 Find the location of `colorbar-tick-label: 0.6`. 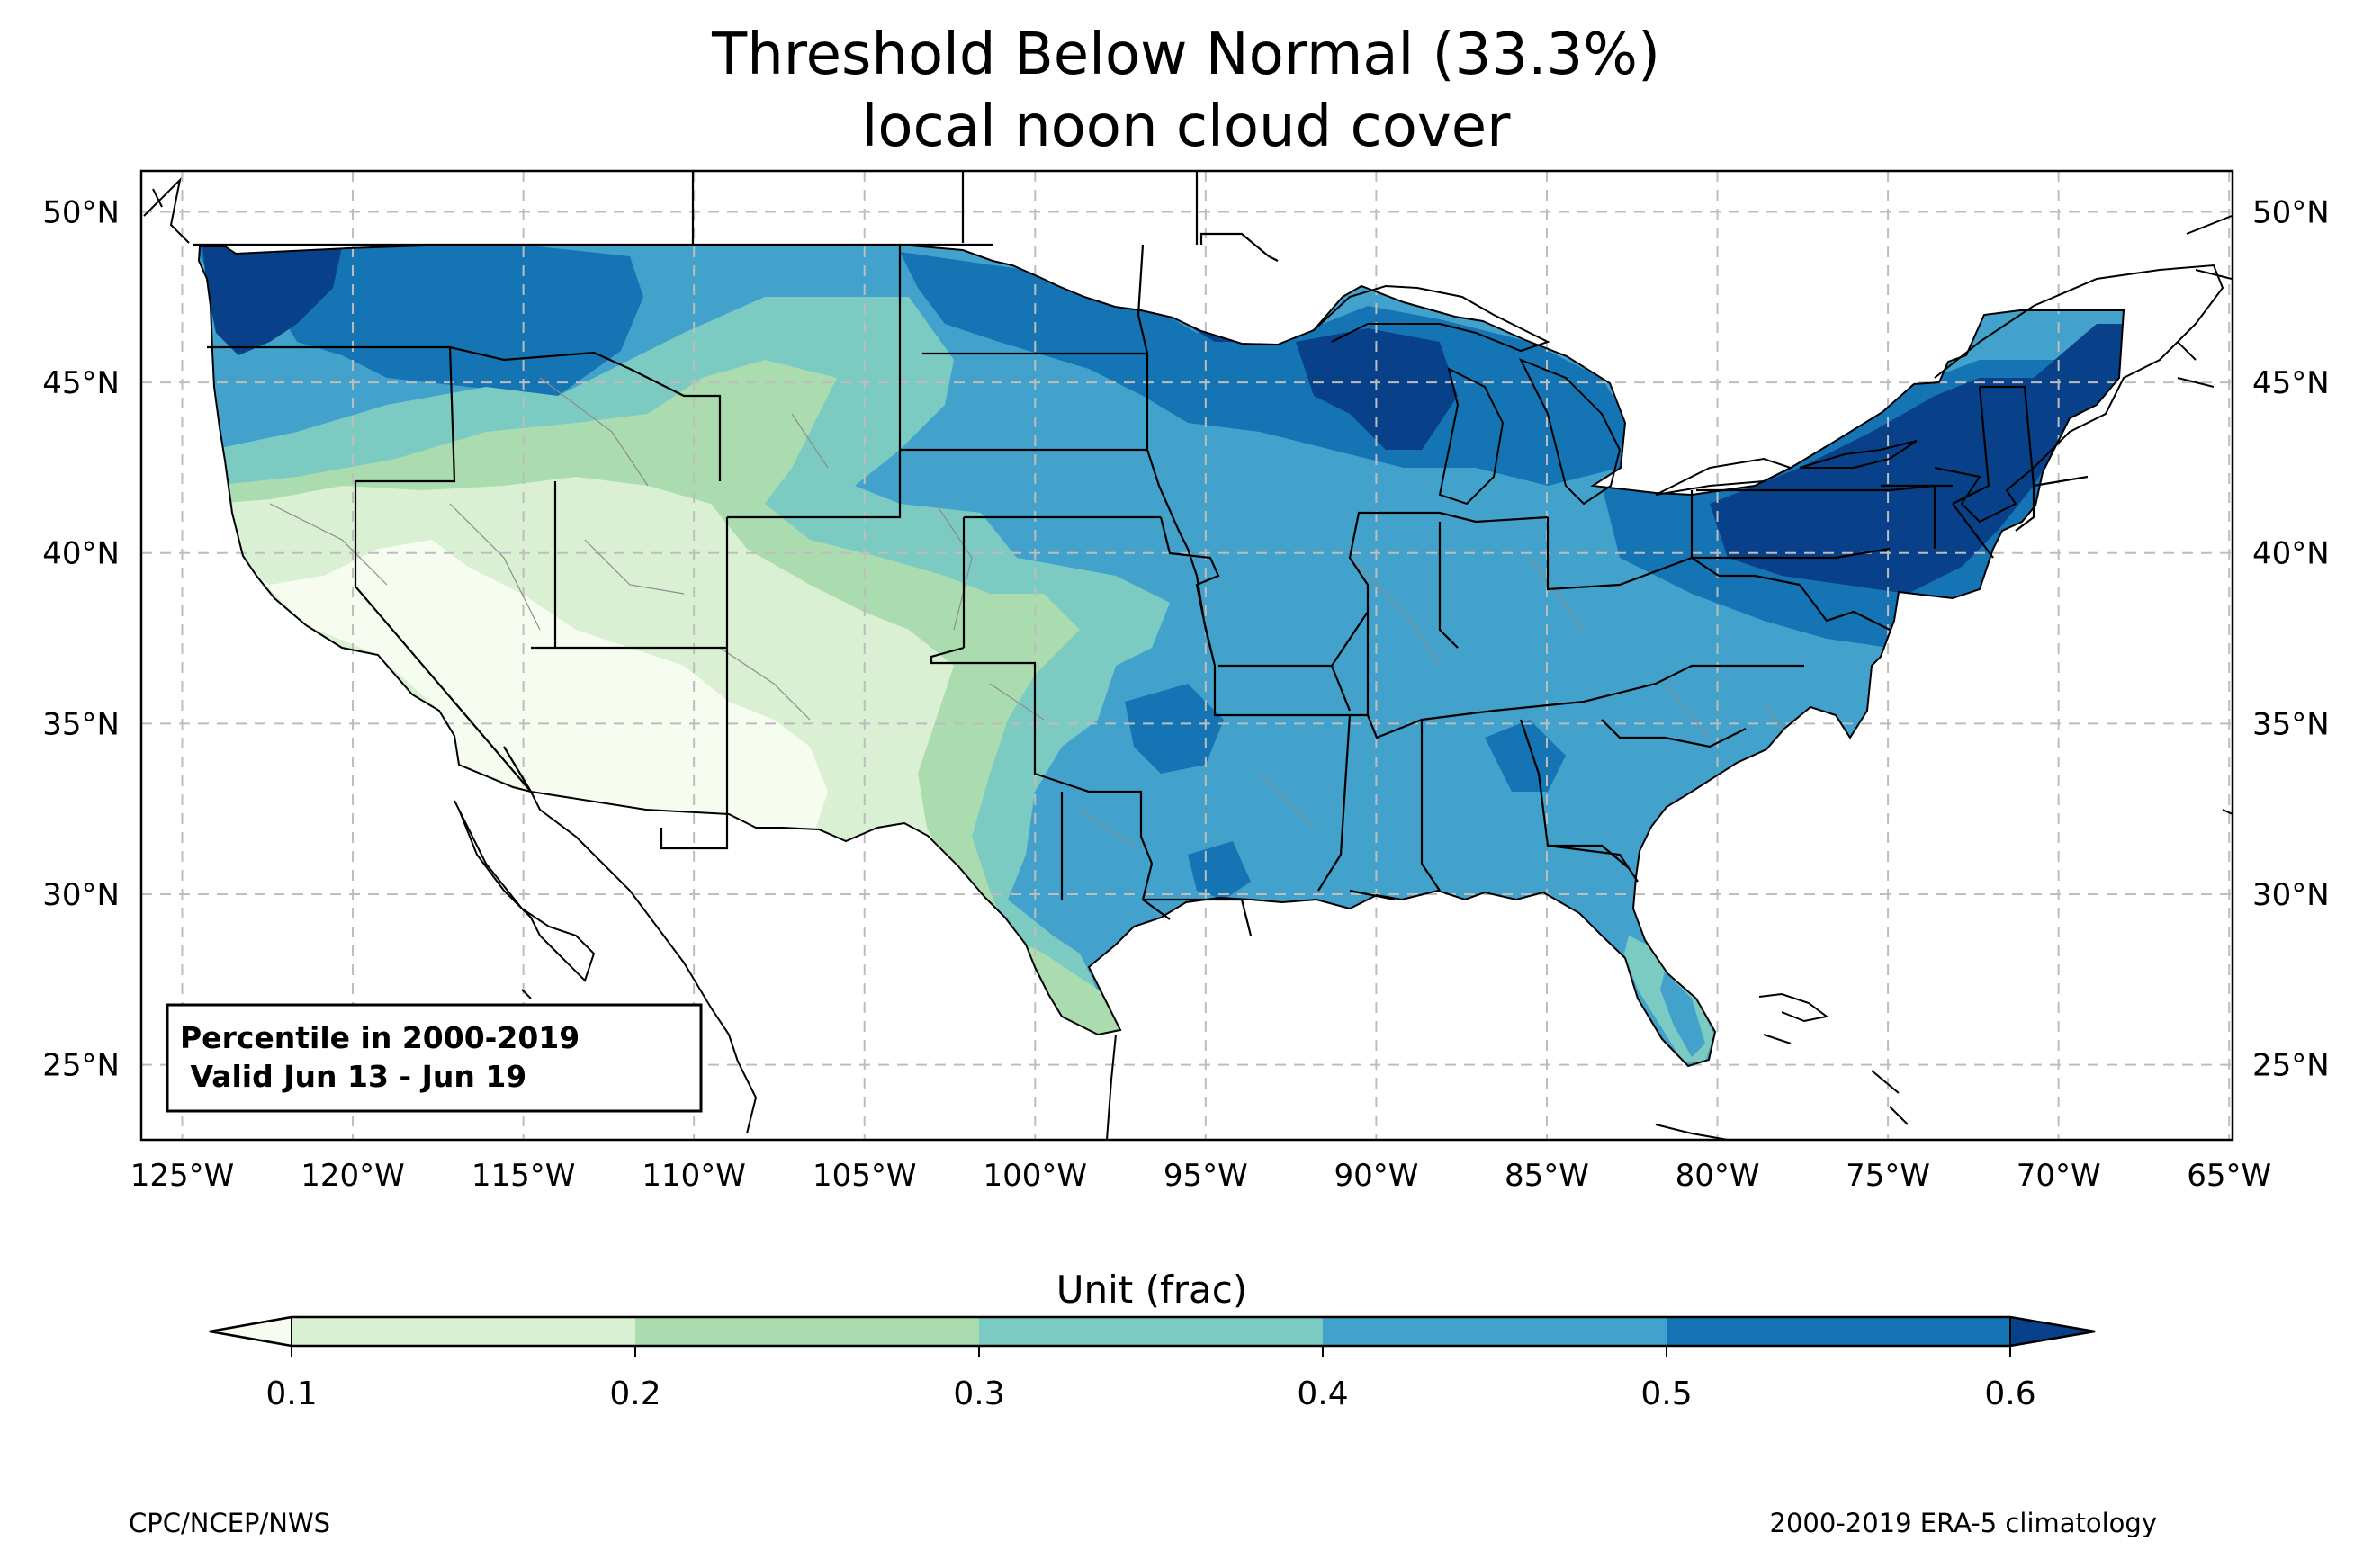

colorbar-tick-label: 0.6 is located at coordinates (2009, 1393).